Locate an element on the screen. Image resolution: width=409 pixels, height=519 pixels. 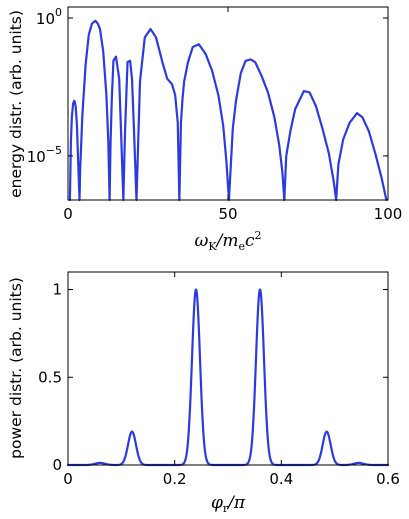
power-x-tick-label: 0.2 is located at coordinates (175, 479).